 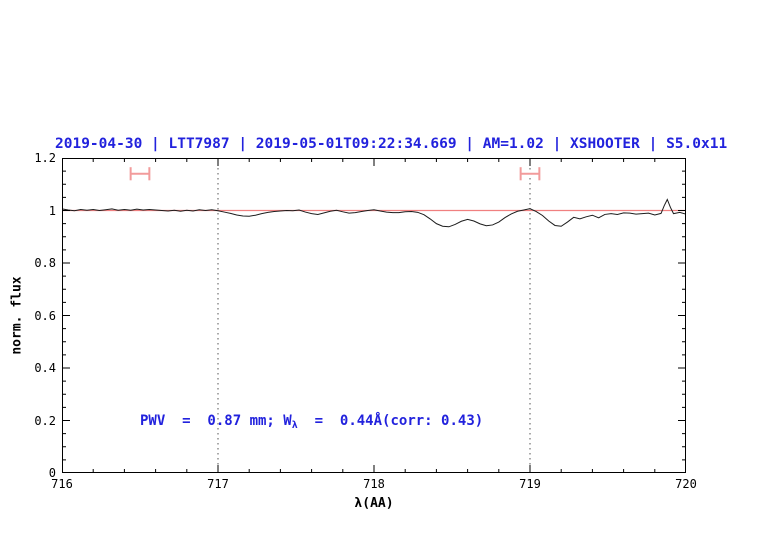 I want to click on annotation-pre: PWV = 0.87 mm; W, so click(x=216, y=421).